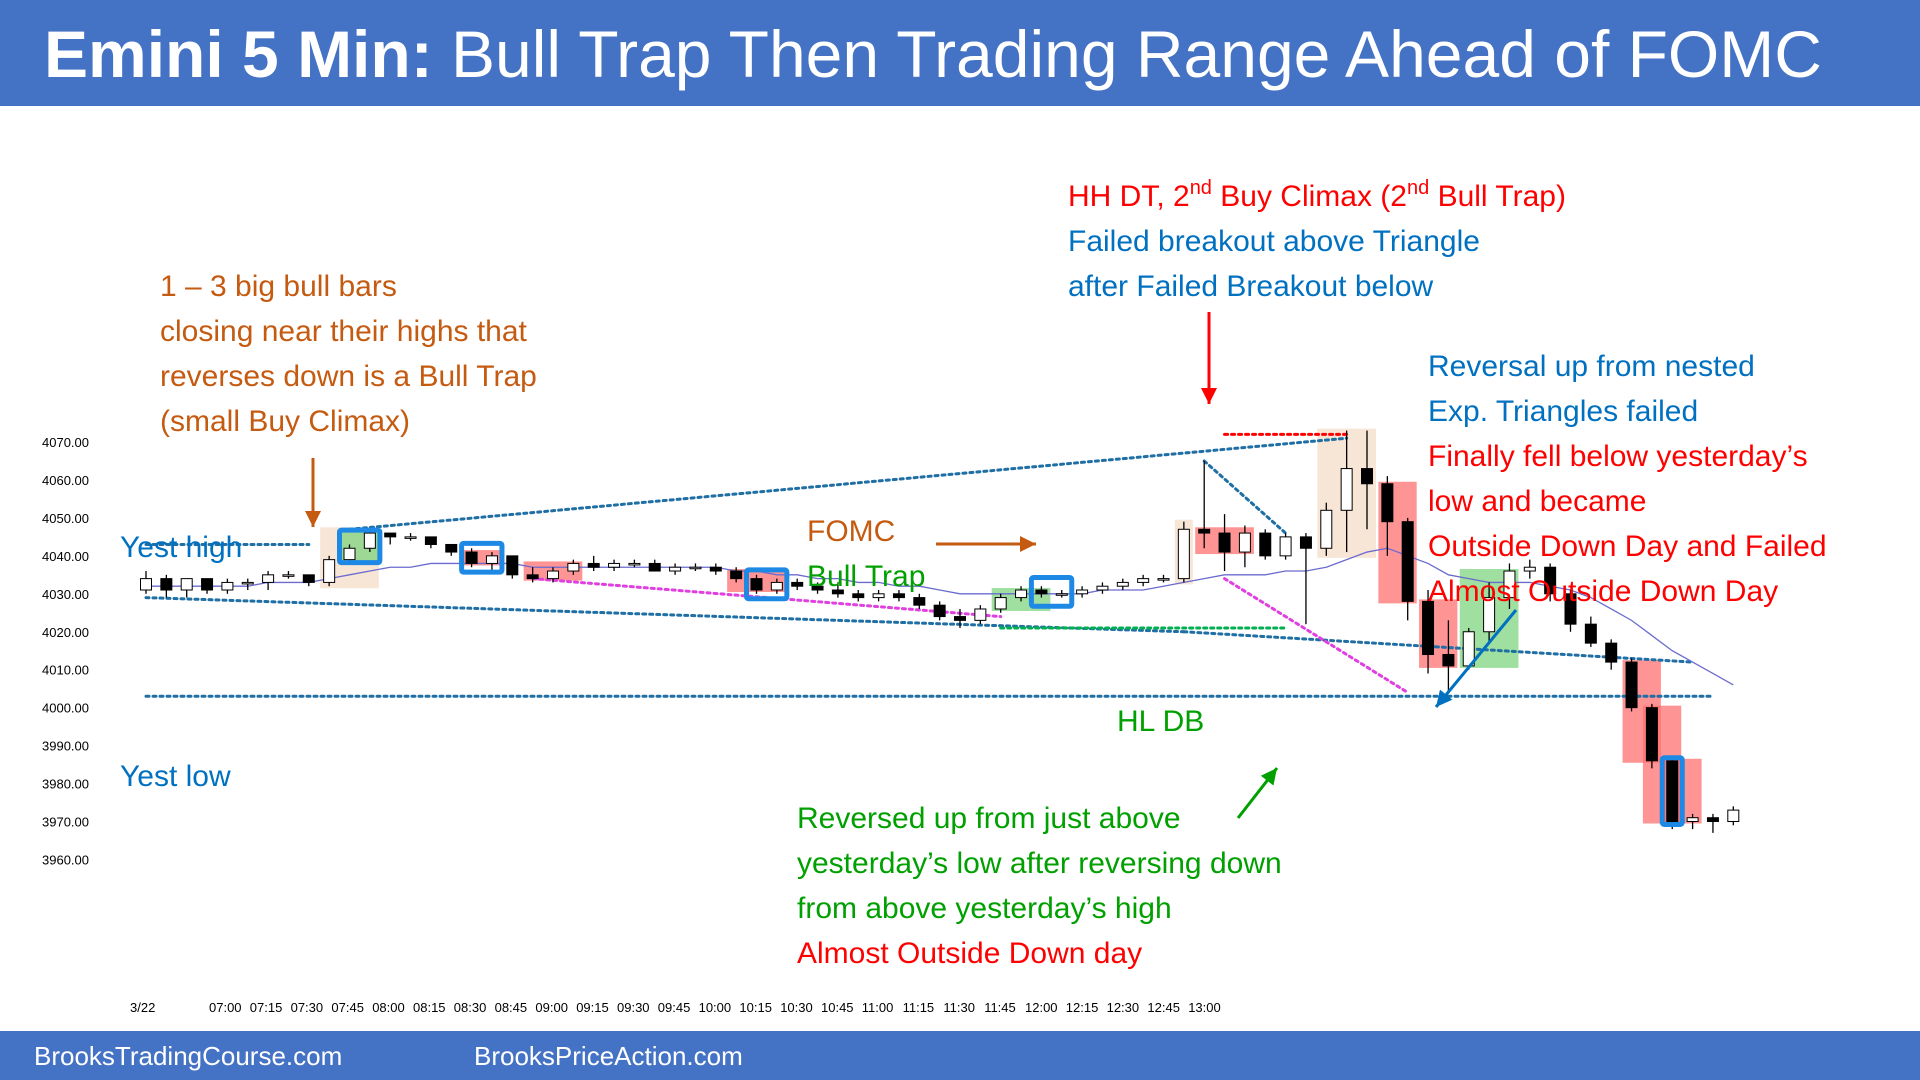 Image resolution: width=1920 pixels, height=1080 pixels. I want to click on yest-high-label: Yest high, so click(181, 547).